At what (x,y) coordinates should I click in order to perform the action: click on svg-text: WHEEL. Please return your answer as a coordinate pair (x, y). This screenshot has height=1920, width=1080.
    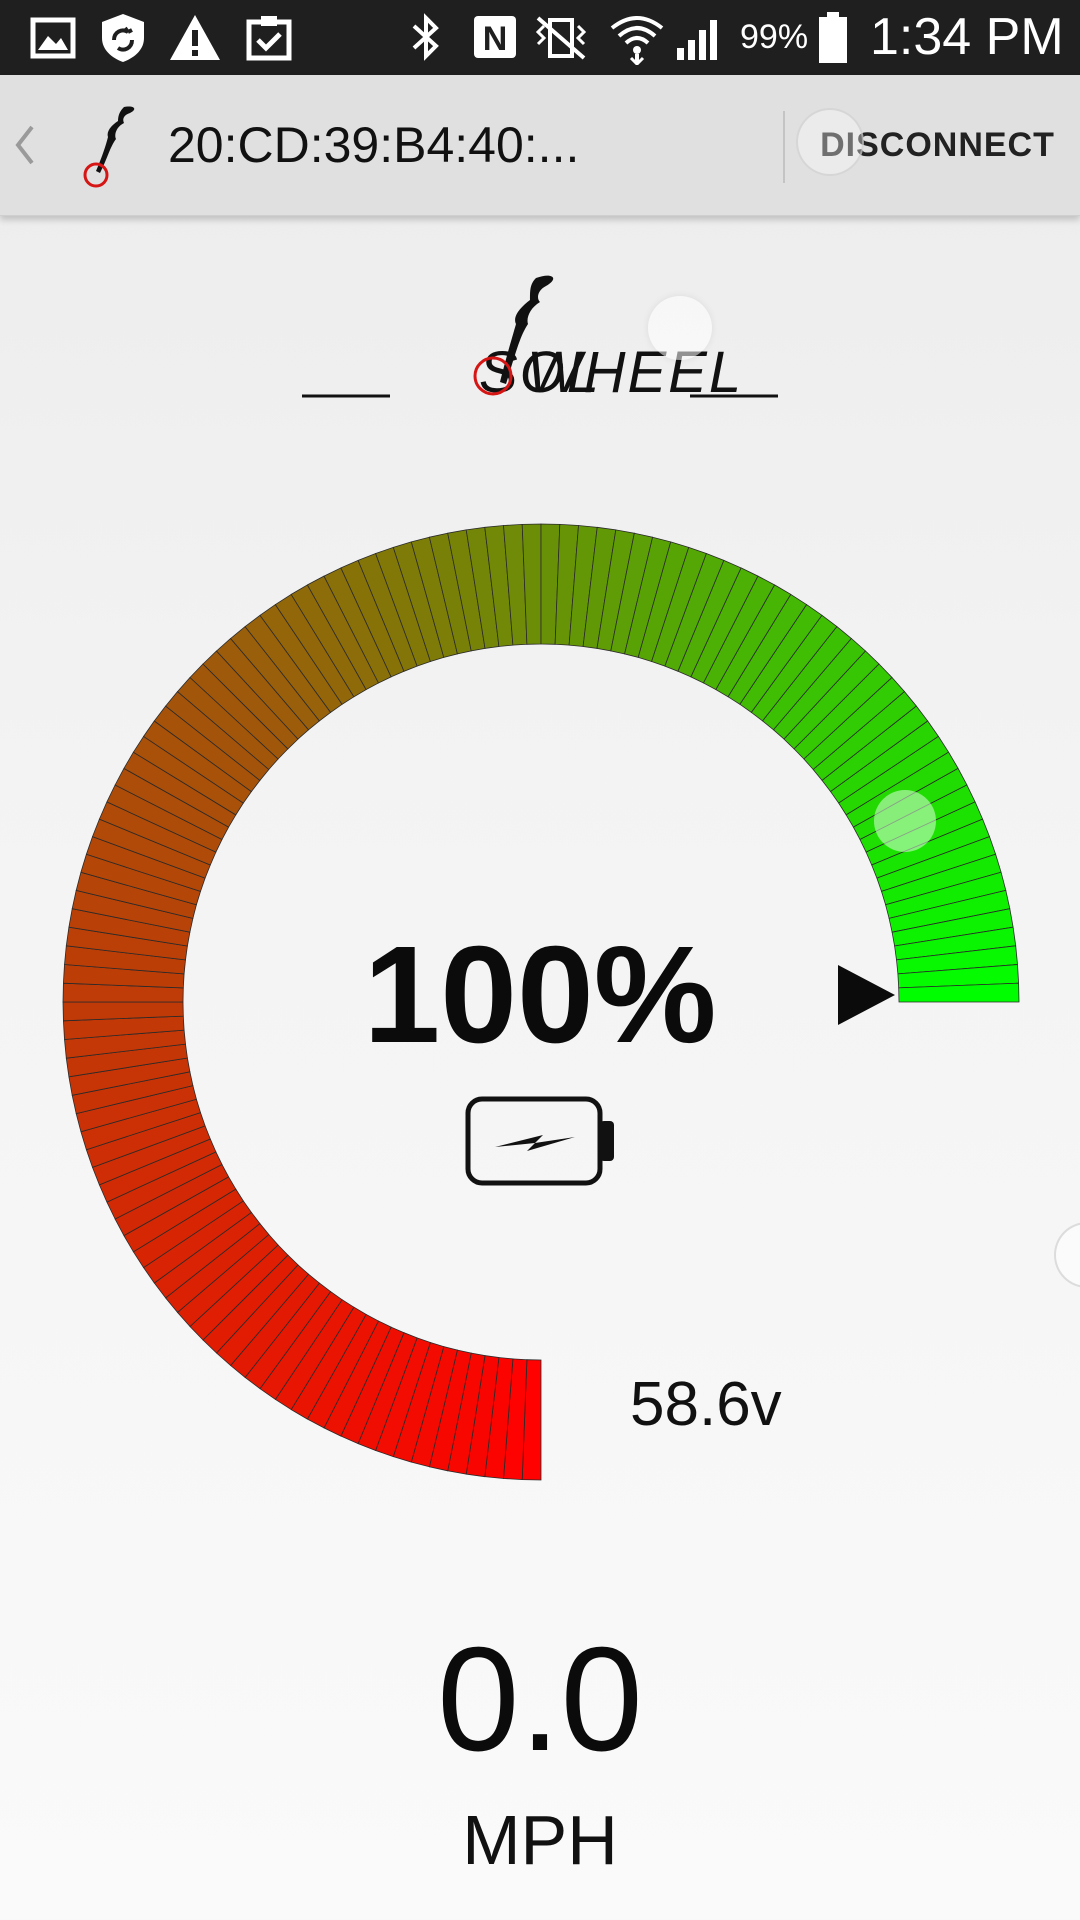
    Looking at the image, I should click on (635, 372).